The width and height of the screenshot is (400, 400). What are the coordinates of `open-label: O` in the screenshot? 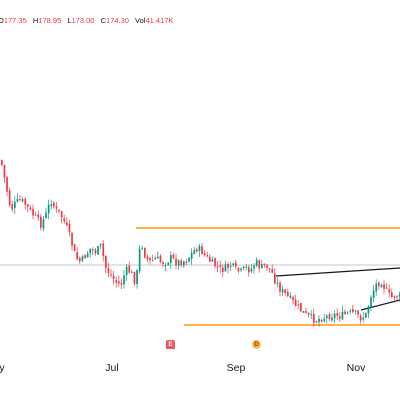 It's located at (2, 20).